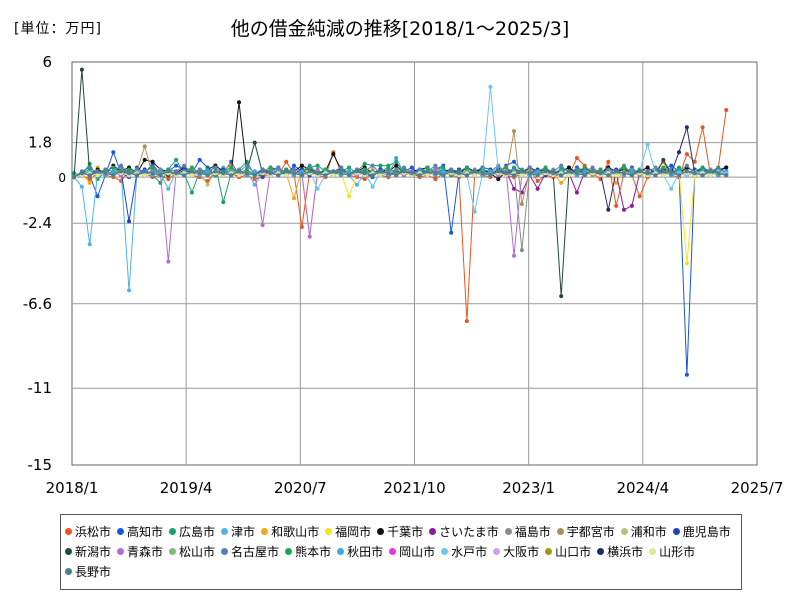  Describe the element at coordinates (88, 571) in the screenshot. I see `legend-item: 長野市` at that location.